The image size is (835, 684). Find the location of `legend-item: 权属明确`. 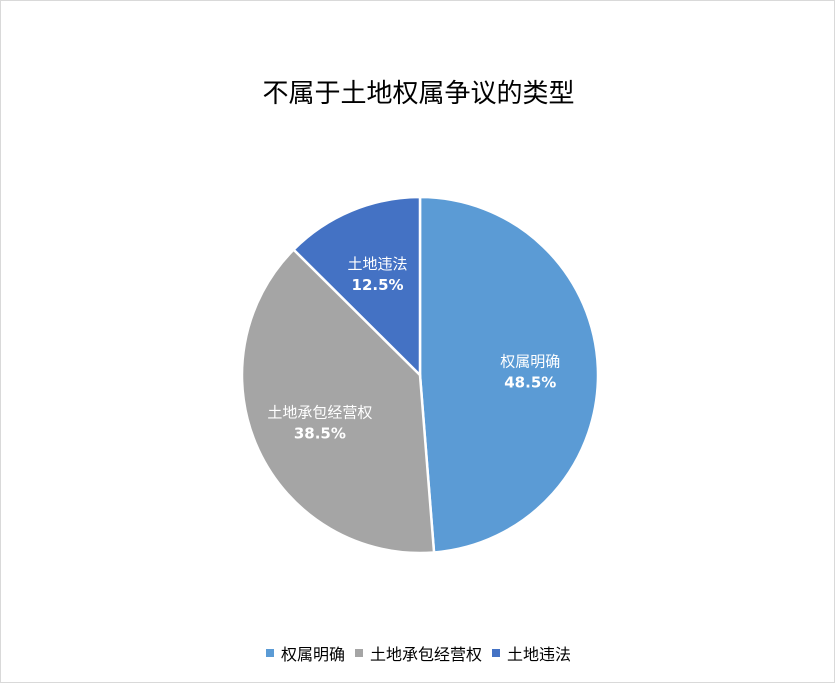

legend-item: 权属明确 is located at coordinates (305, 653).